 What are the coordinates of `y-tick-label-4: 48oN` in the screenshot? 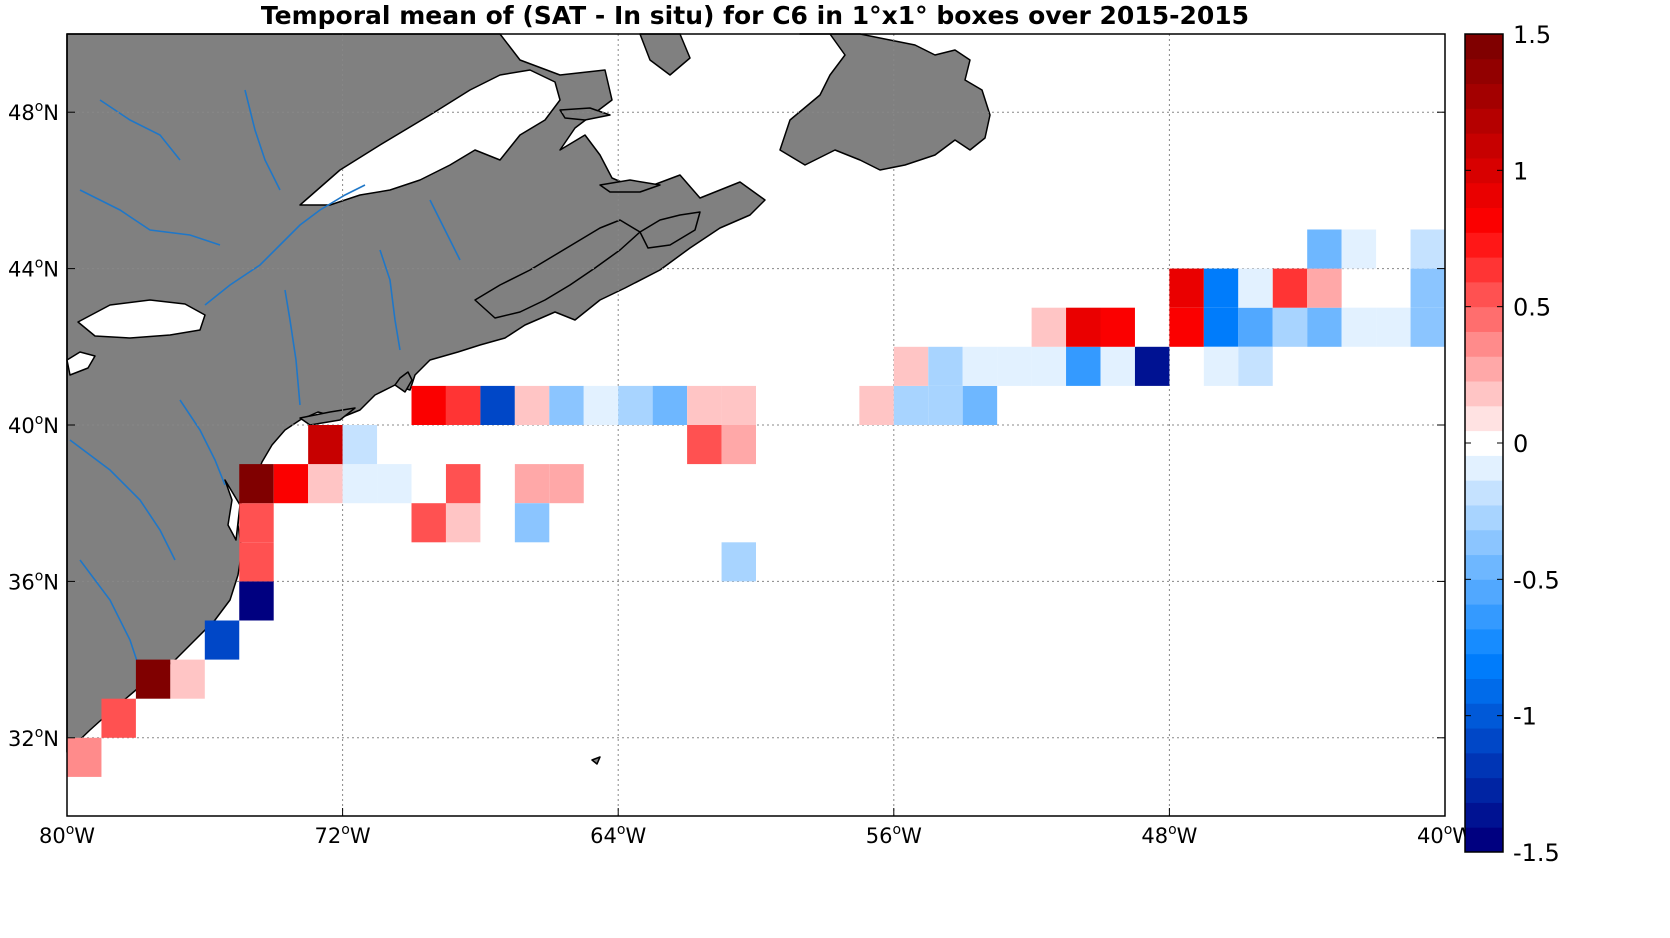 It's located at (33, 112).